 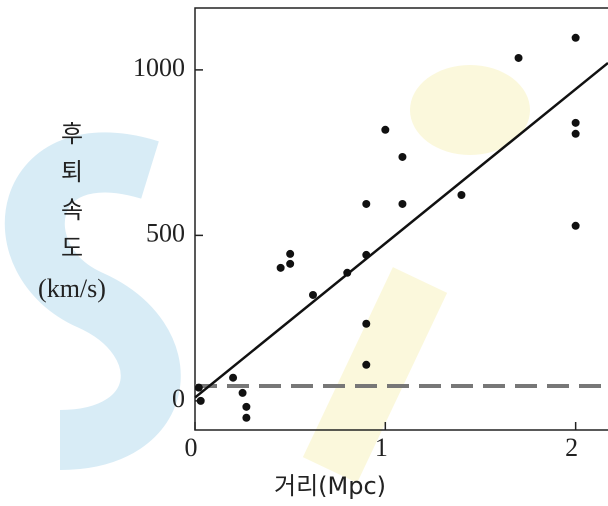 I want to click on y-axis-label-line: 속, so click(x=72, y=210).